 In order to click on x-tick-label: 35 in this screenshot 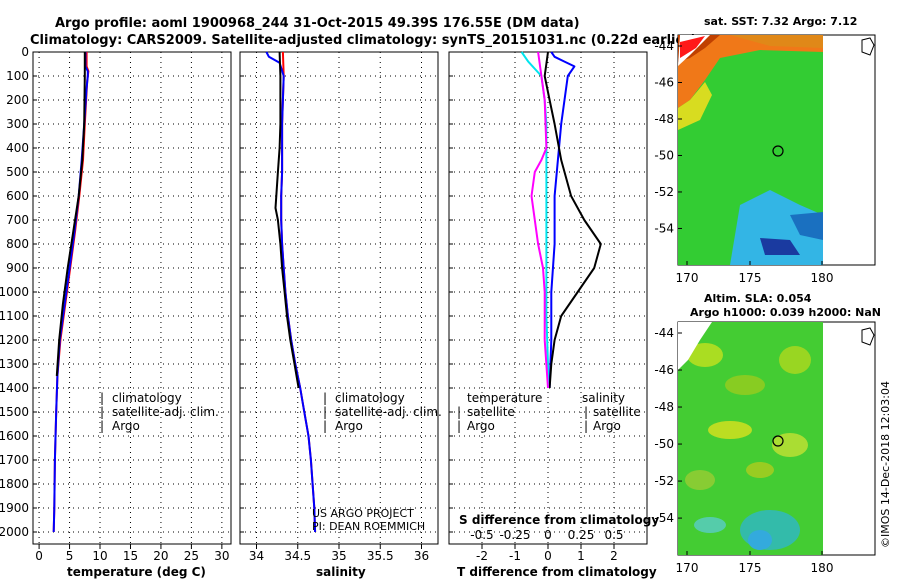, I will do `click(338, 556)`.